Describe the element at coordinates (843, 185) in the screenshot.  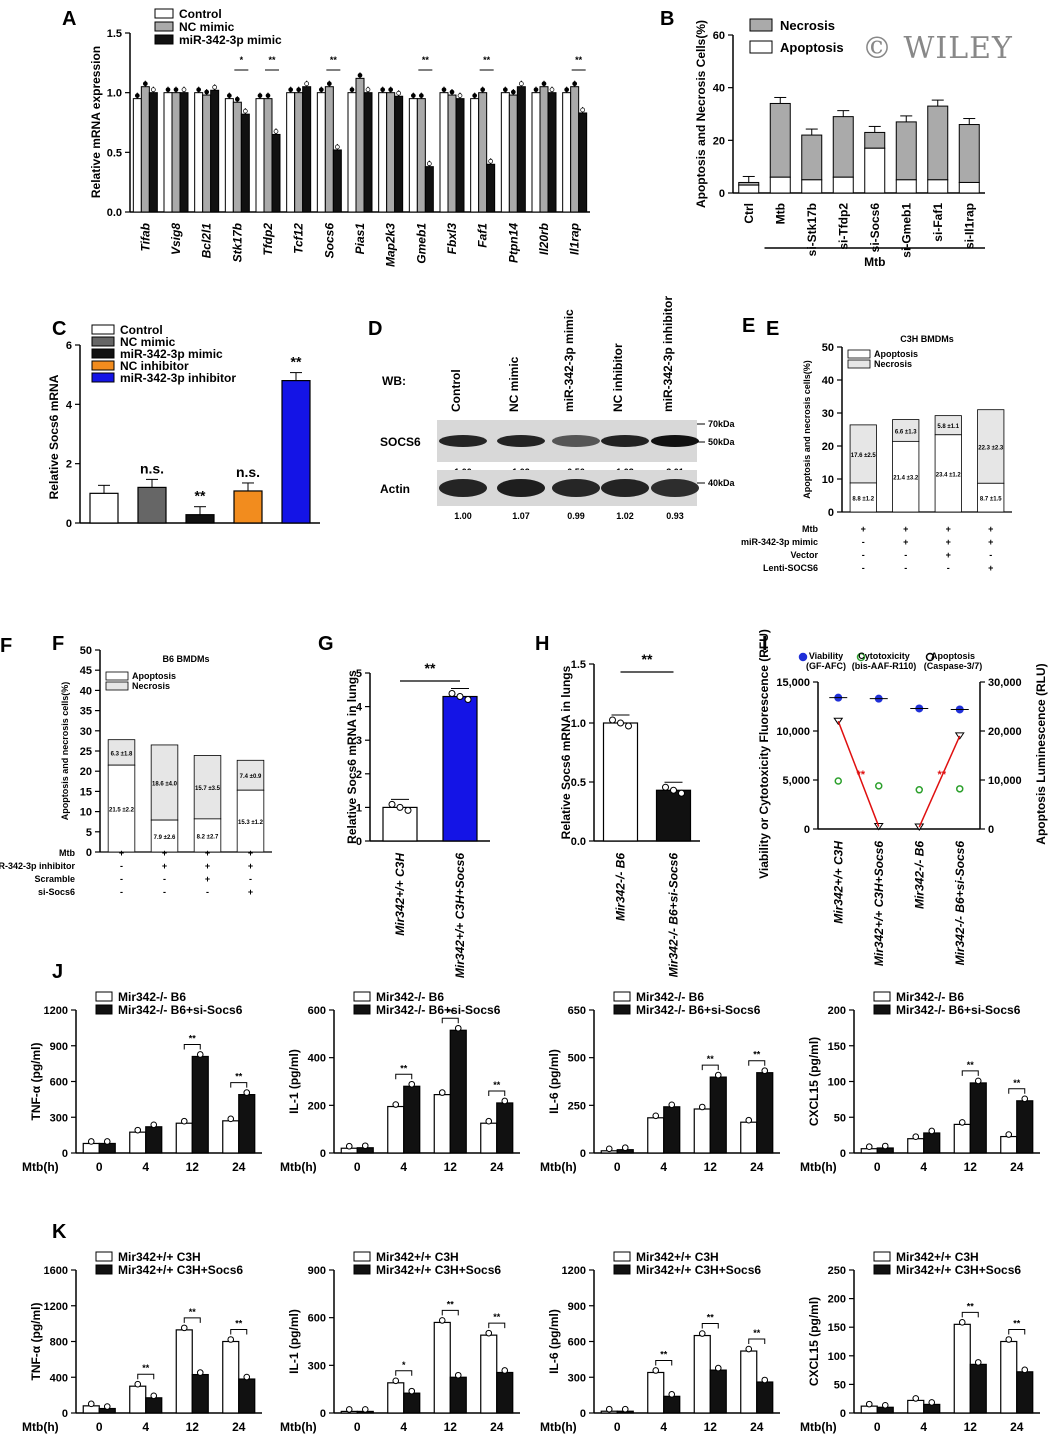
I see `bar-apoptosis` at that location.